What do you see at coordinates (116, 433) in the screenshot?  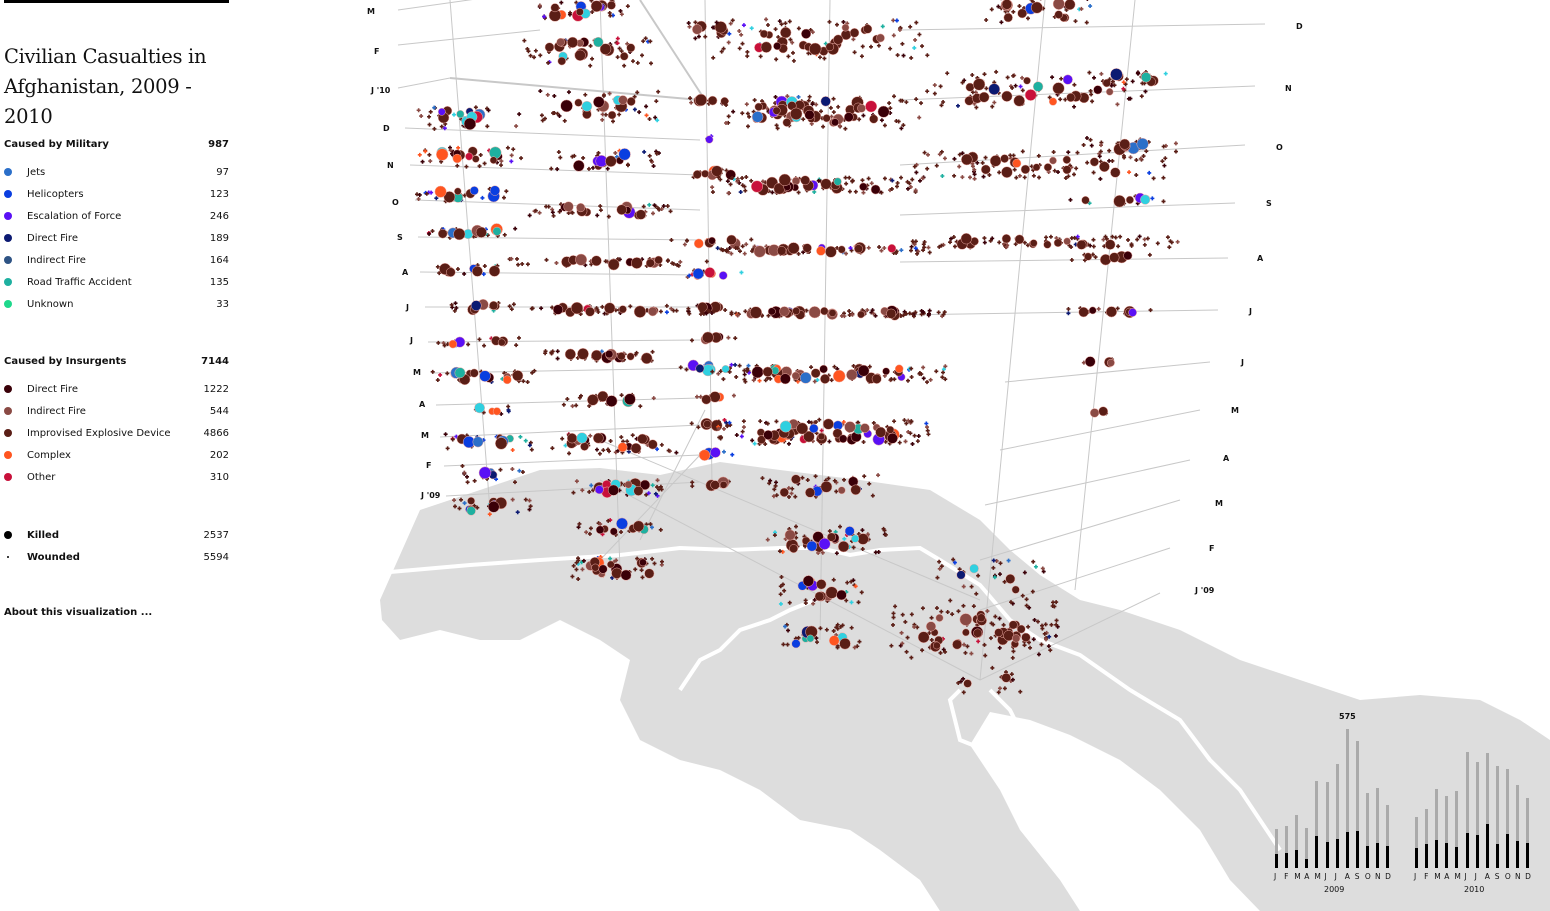 I see `insurgent-legend-item: Improvised Explosive Device 4866` at bounding box center [116, 433].